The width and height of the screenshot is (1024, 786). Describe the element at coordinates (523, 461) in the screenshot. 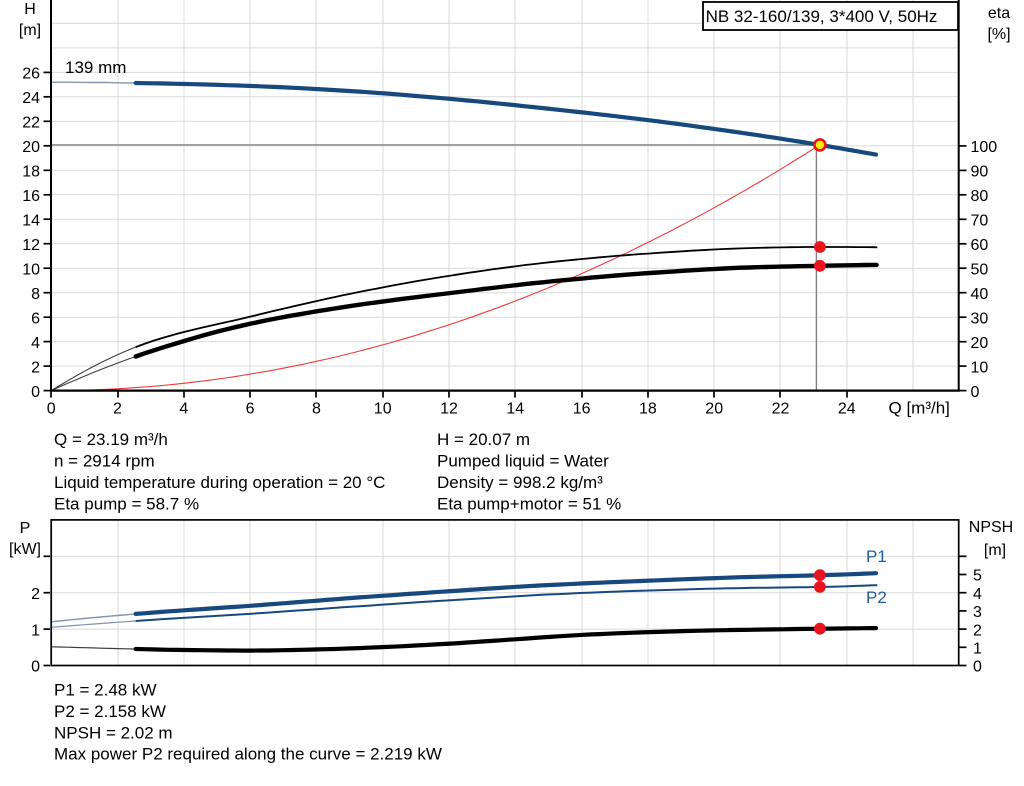

I see `svg-text: Pumped liquid = Water` at that location.